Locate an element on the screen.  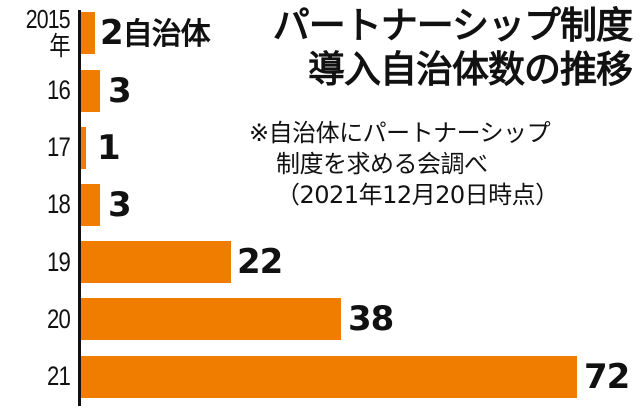
y-label-2015: 2015 年 is located at coordinates (48, 32).